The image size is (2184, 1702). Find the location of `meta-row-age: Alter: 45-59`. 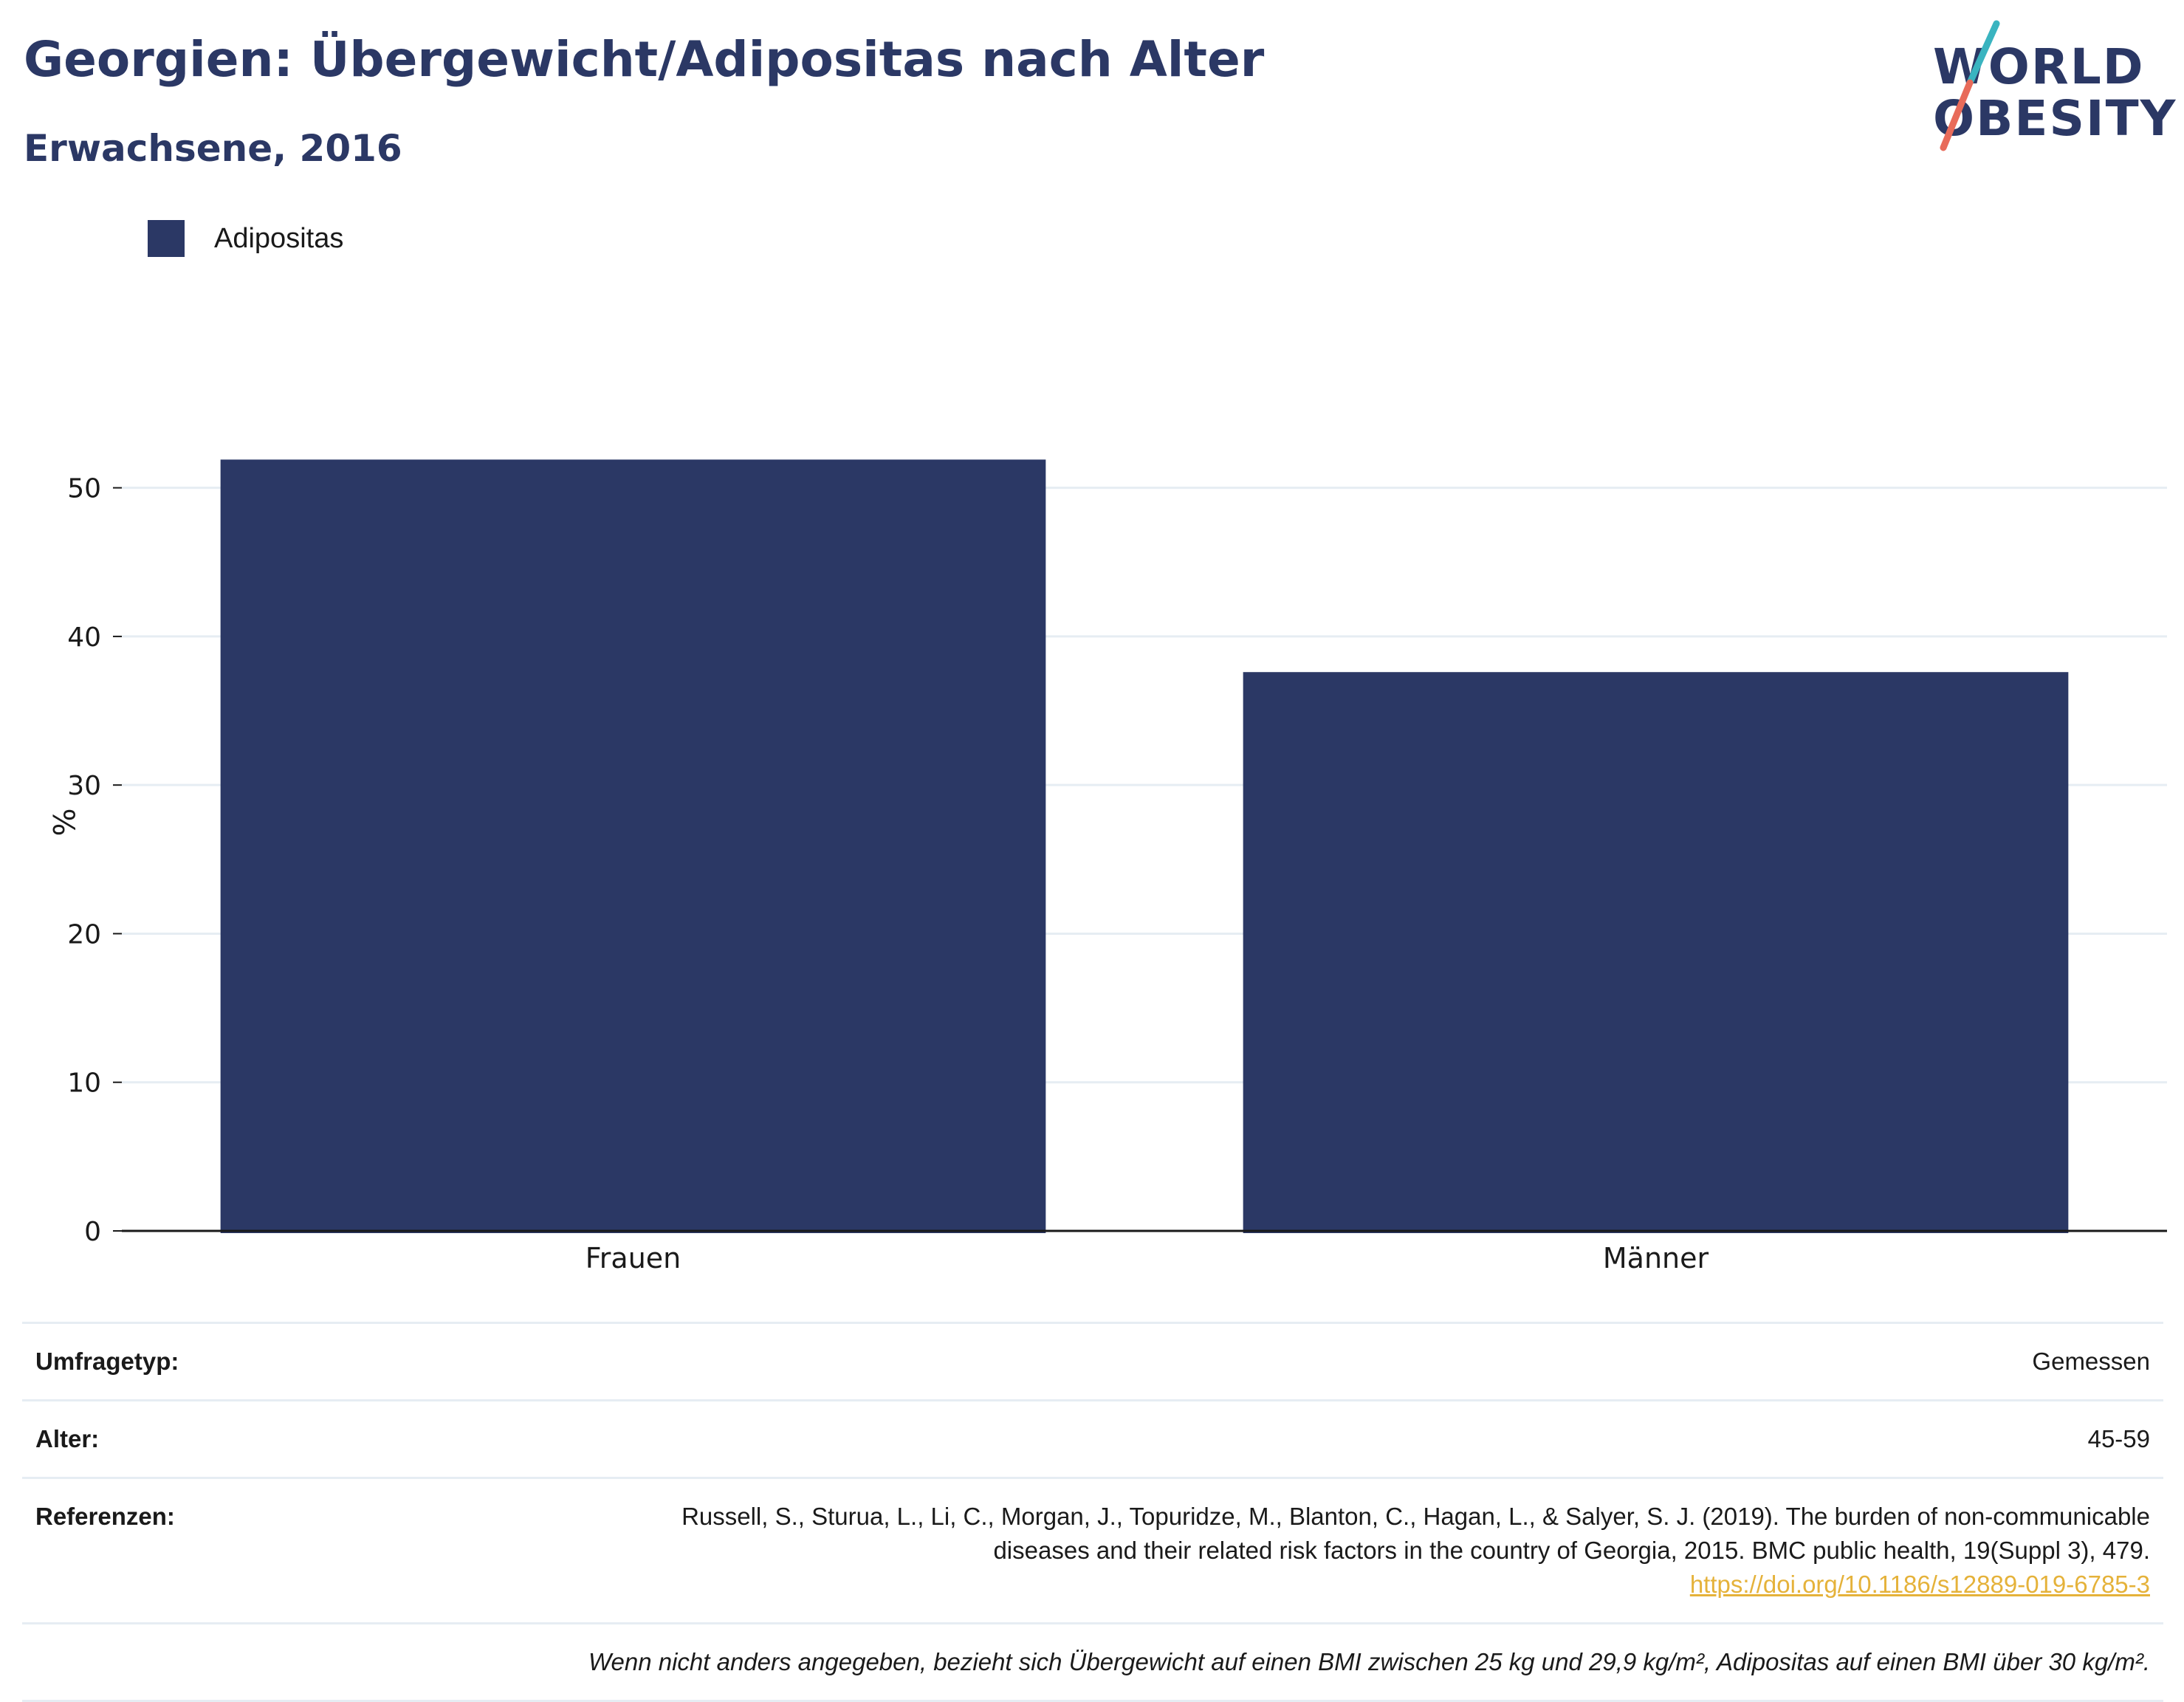

meta-row-age: Alter: 45-59 is located at coordinates (1093, 1438).